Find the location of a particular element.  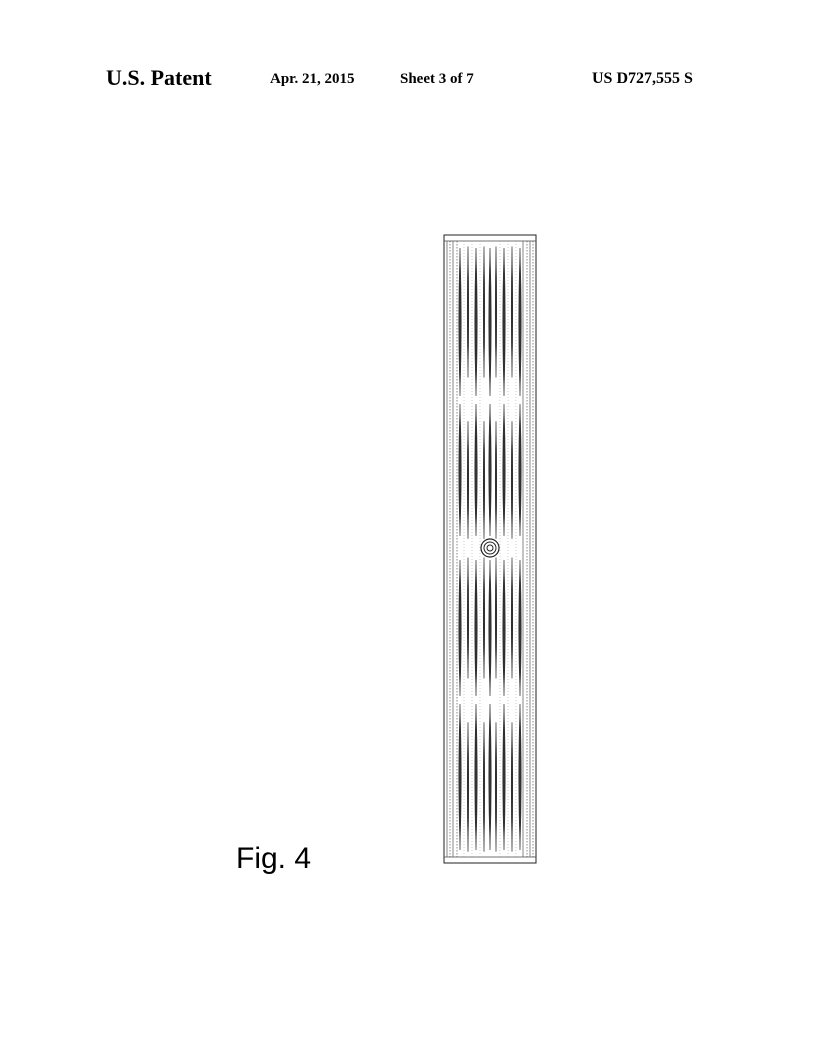

patent-date: Apr. 21, 2015 is located at coordinates (312, 79).